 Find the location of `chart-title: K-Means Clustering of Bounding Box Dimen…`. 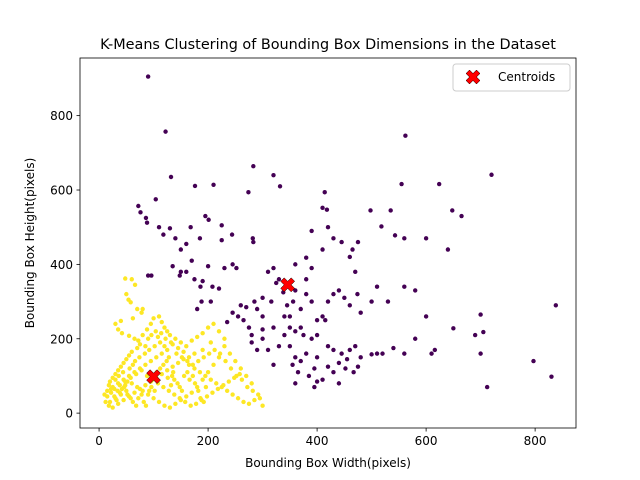

chart-title: K-Means Clustering of Bounding Box Dimen… is located at coordinates (328, 45).